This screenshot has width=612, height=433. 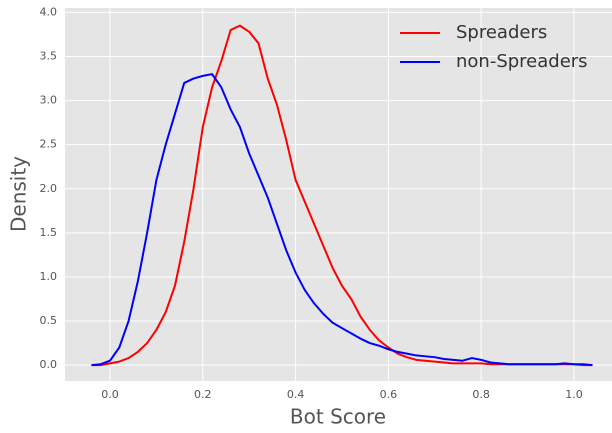 What do you see at coordinates (110, 394) in the screenshot?
I see `x-tick-label: 0.0` at bounding box center [110, 394].